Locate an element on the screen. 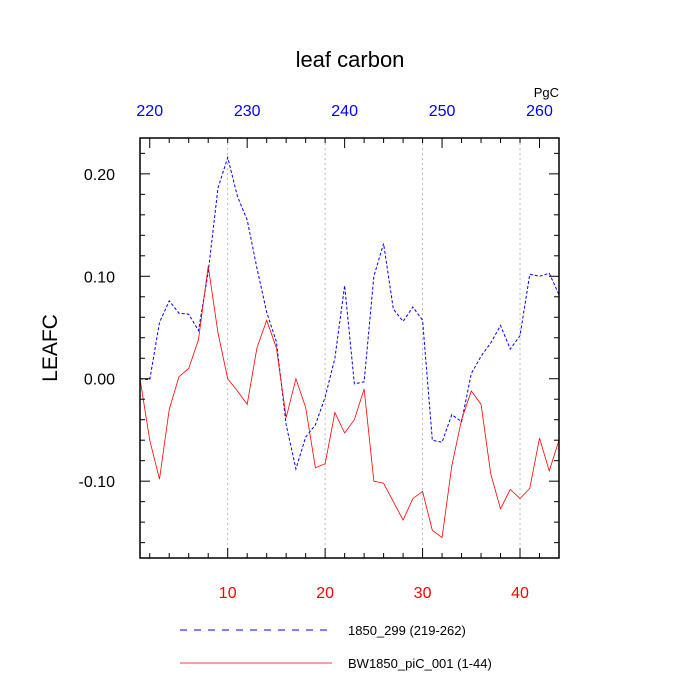 Image resolution: width=700 pixels, height=700 pixels. x-bottom-tick-label: 40 is located at coordinates (520, 593).